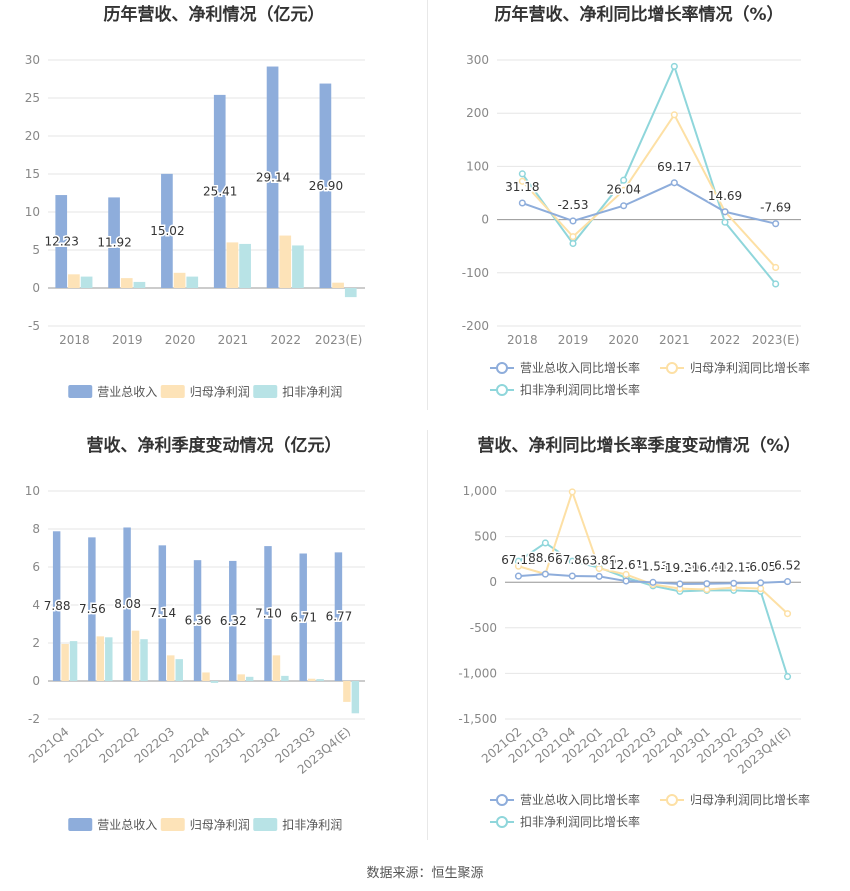 This screenshot has height=891, width=850. I want to click on c3-data-label: -19.29, so click(680, 568).